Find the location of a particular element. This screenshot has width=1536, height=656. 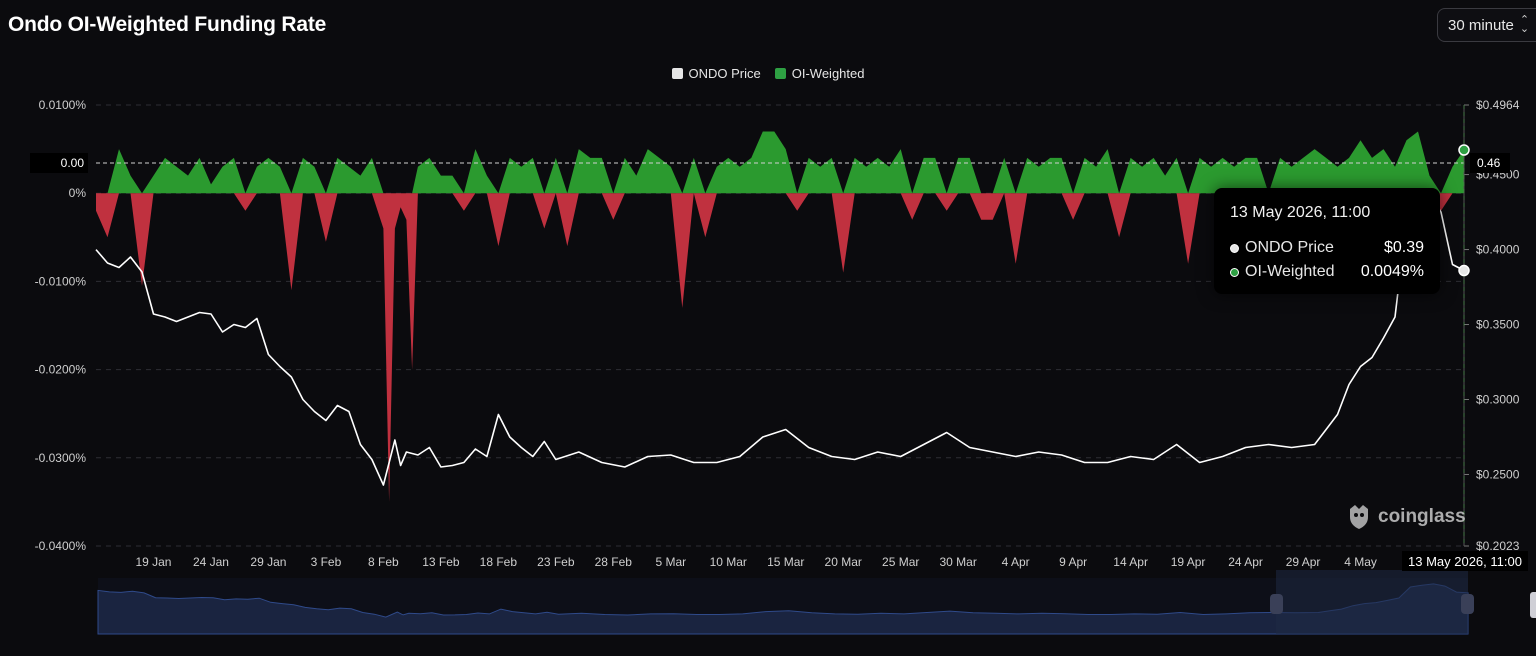

right-tick-label: $0.4000 is located at coordinates (1498, 250).